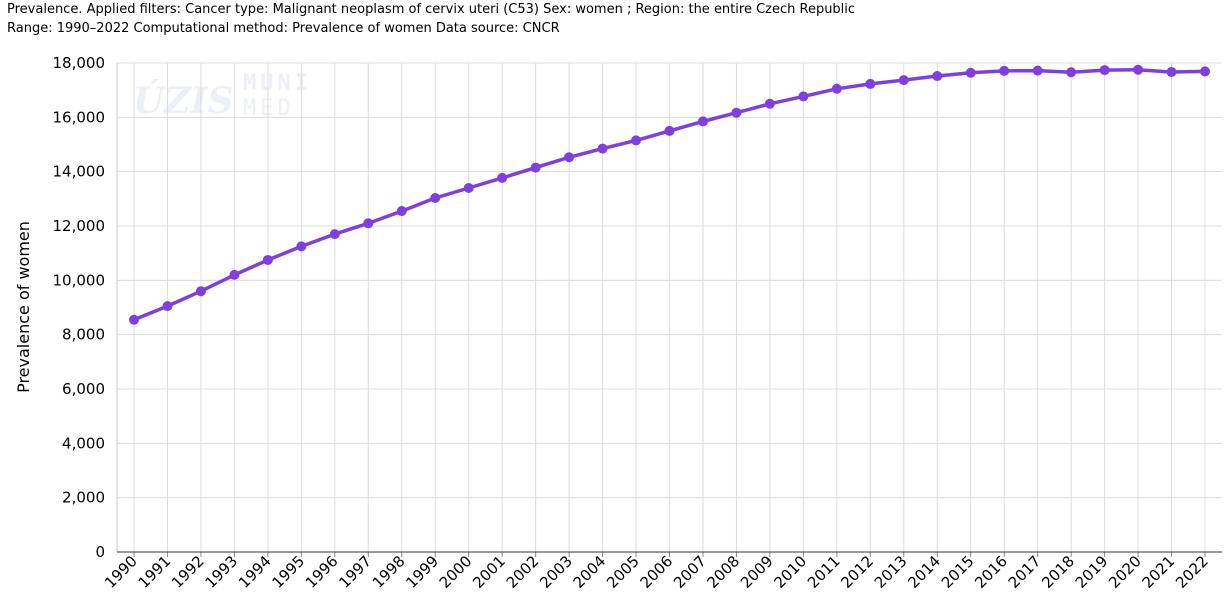 This screenshot has width=1228, height=614. Describe the element at coordinates (1025, 572) in the screenshot. I see `x-tick-label: 2017` at that location.